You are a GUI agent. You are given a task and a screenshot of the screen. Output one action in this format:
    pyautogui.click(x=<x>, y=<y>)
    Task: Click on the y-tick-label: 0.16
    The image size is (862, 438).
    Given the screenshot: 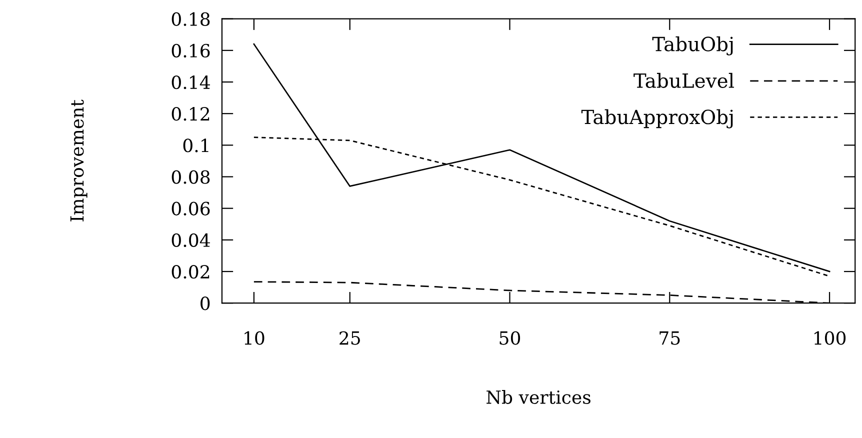 What is the action you would take?
    pyautogui.click(x=191, y=51)
    